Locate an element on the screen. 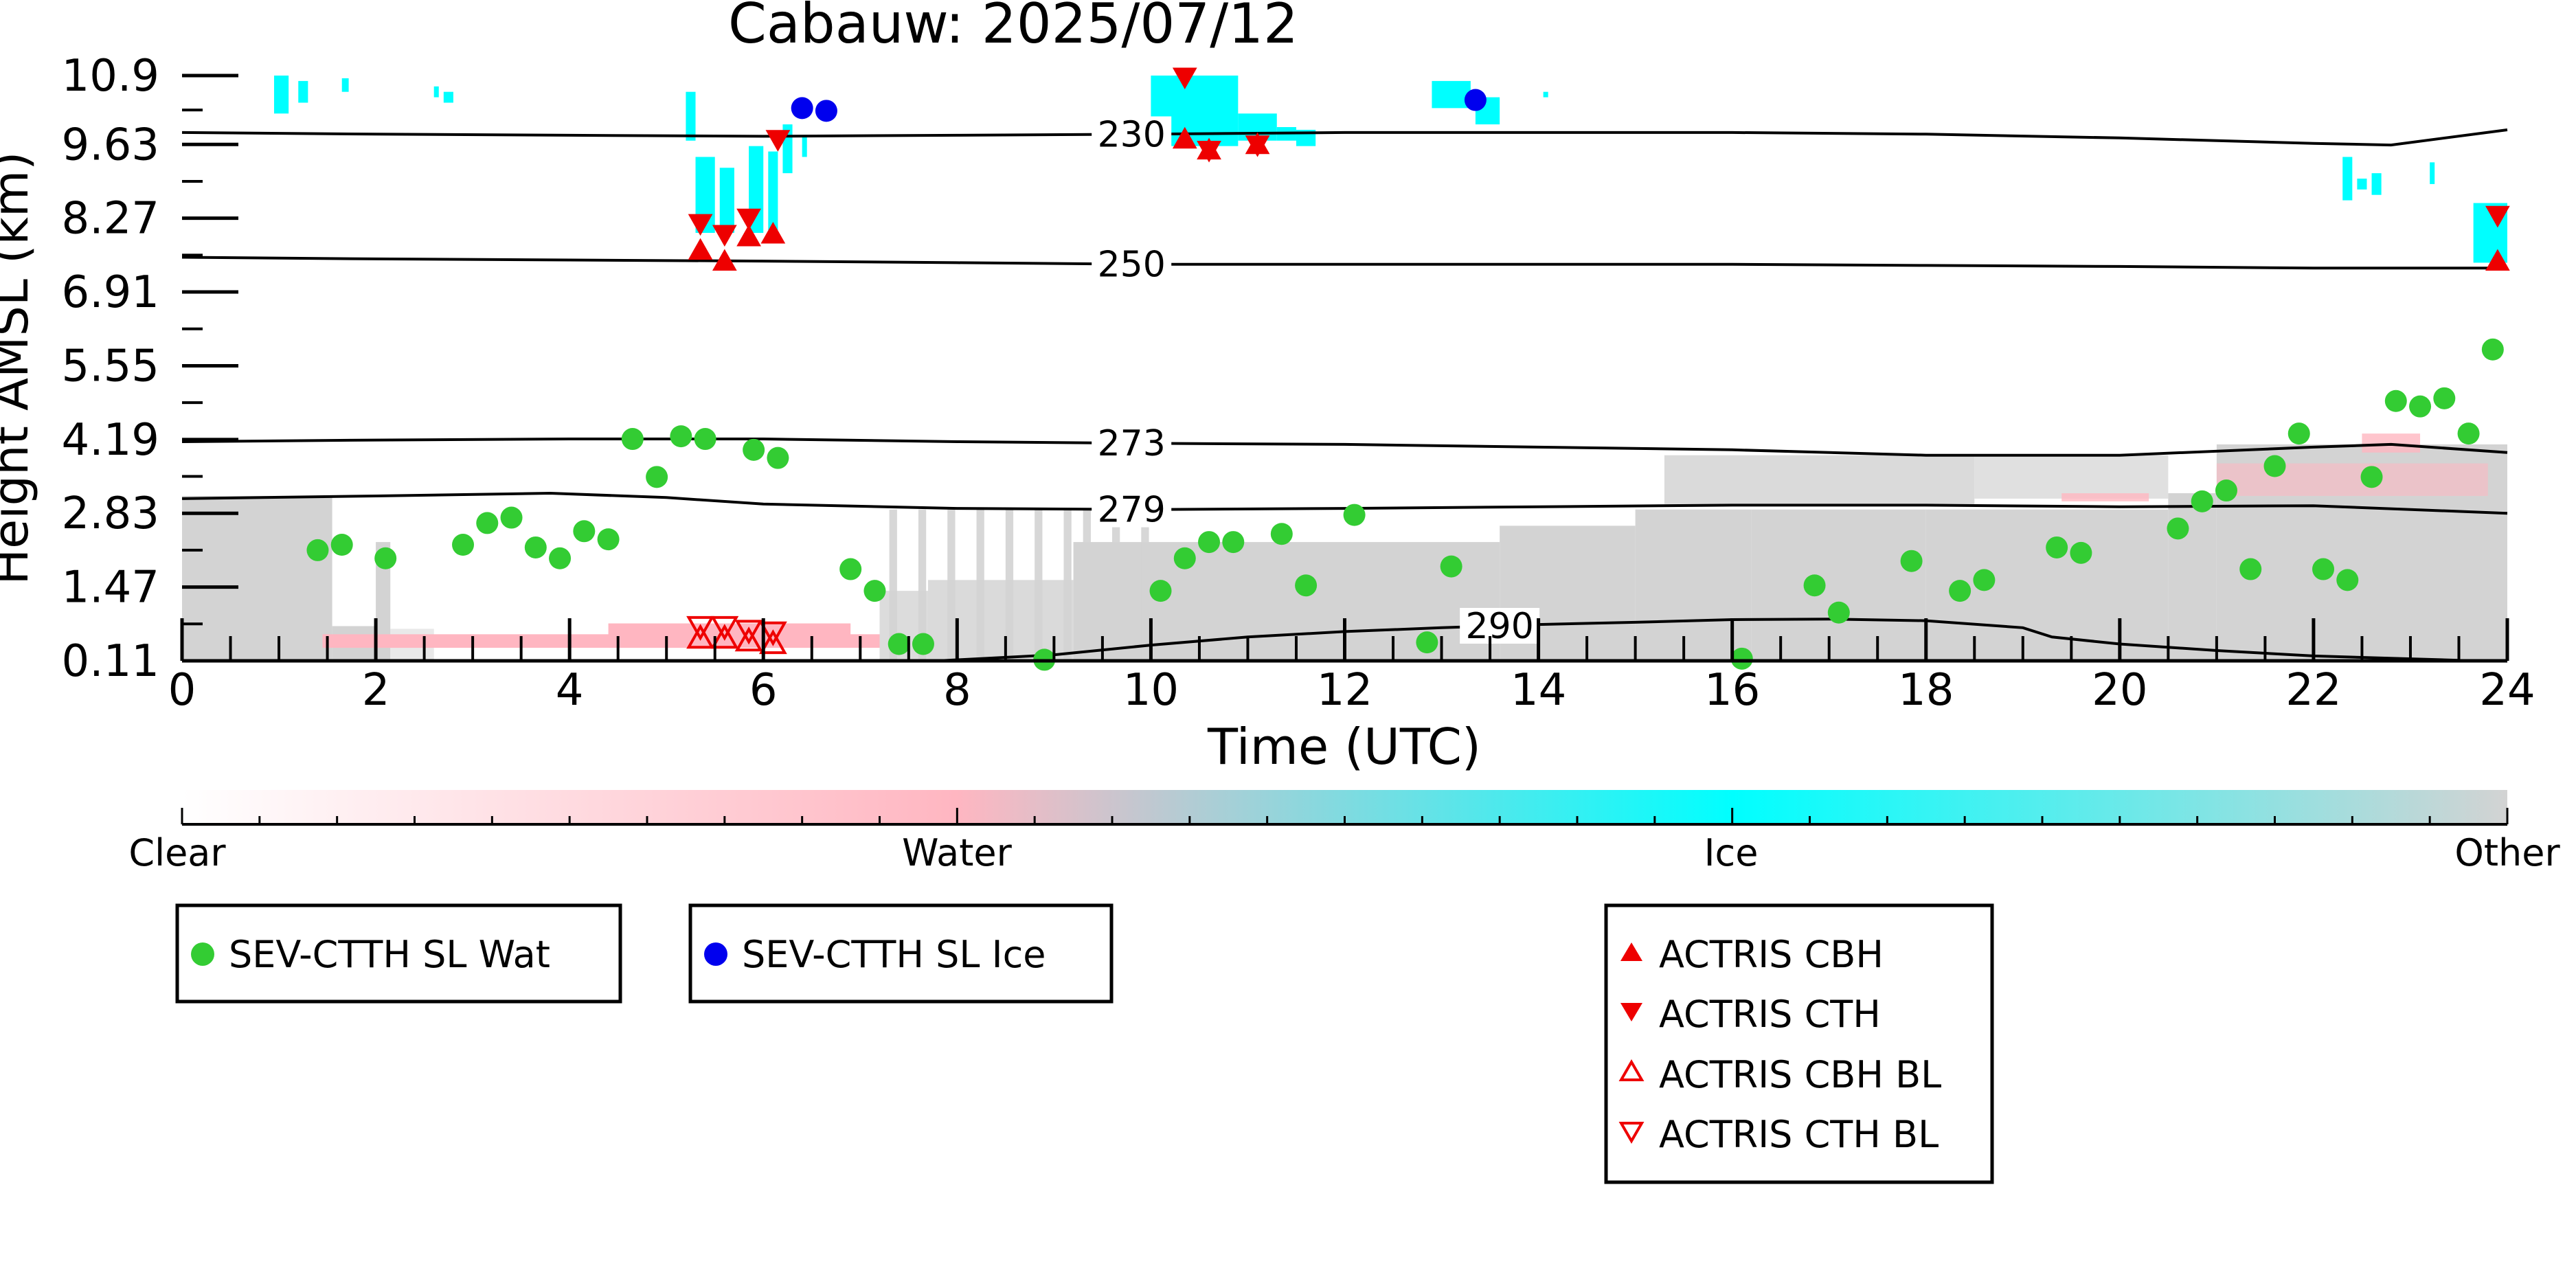 This screenshot has width=2576, height=1288. isotherm-label: 279 is located at coordinates (1132, 510).